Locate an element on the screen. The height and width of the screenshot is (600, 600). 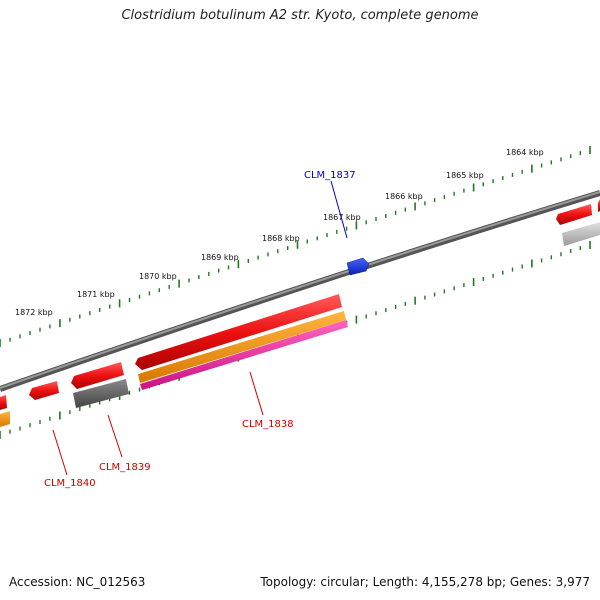
kbp-label-1871: 1871 kbp is located at coordinates (96, 294).